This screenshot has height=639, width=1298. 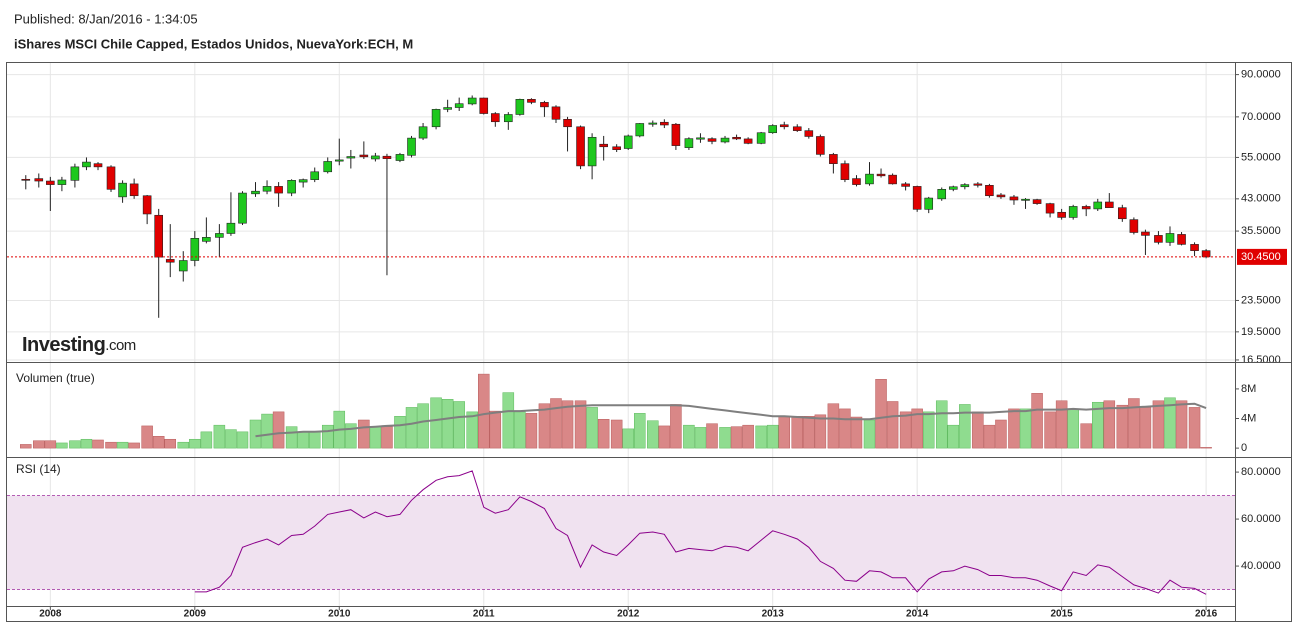 What do you see at coordinates (63, 345) in the screenshot?
I see `logo-name: Investing` at bounding box center [63, 345].